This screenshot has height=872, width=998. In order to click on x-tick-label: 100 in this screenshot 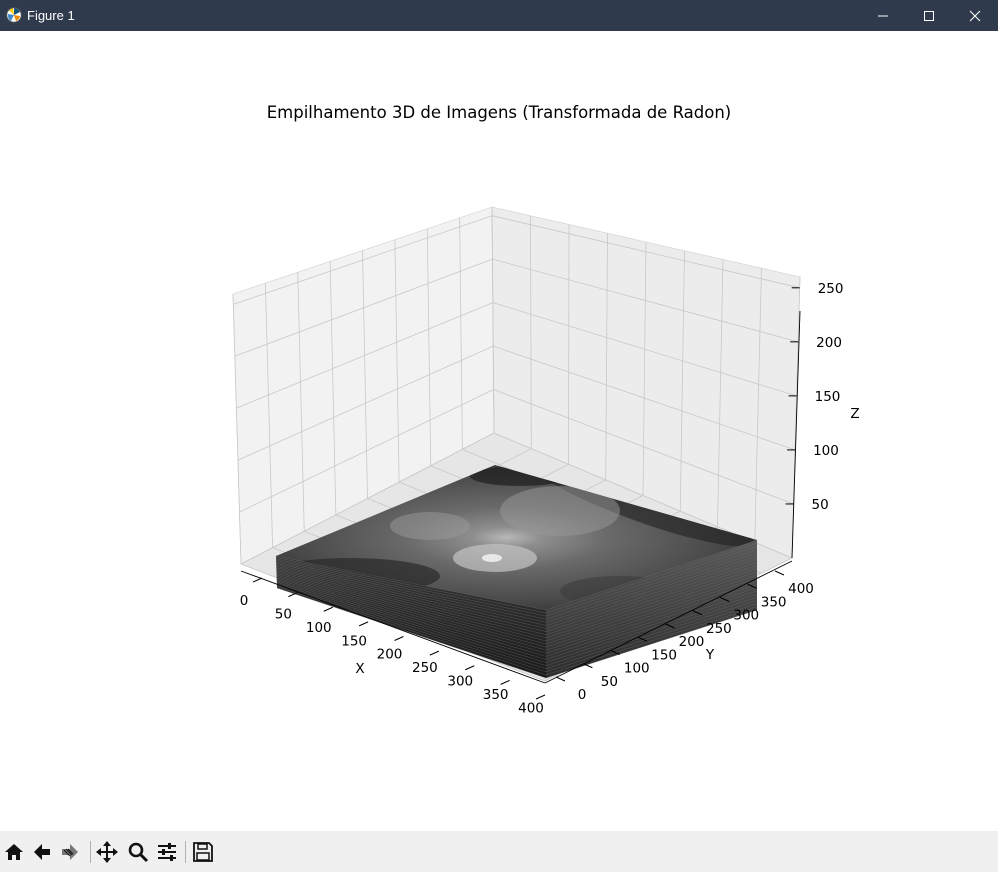, I will do `click(319, 628)`.